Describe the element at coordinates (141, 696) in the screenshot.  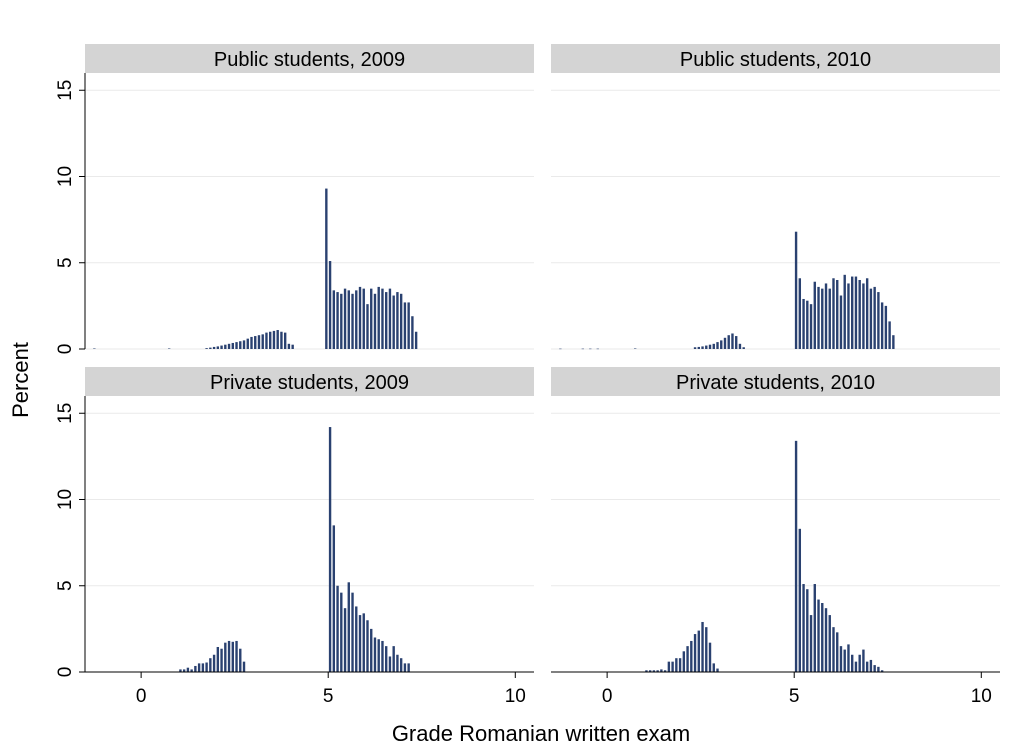
I see `x-tick-label: 0` at that location.